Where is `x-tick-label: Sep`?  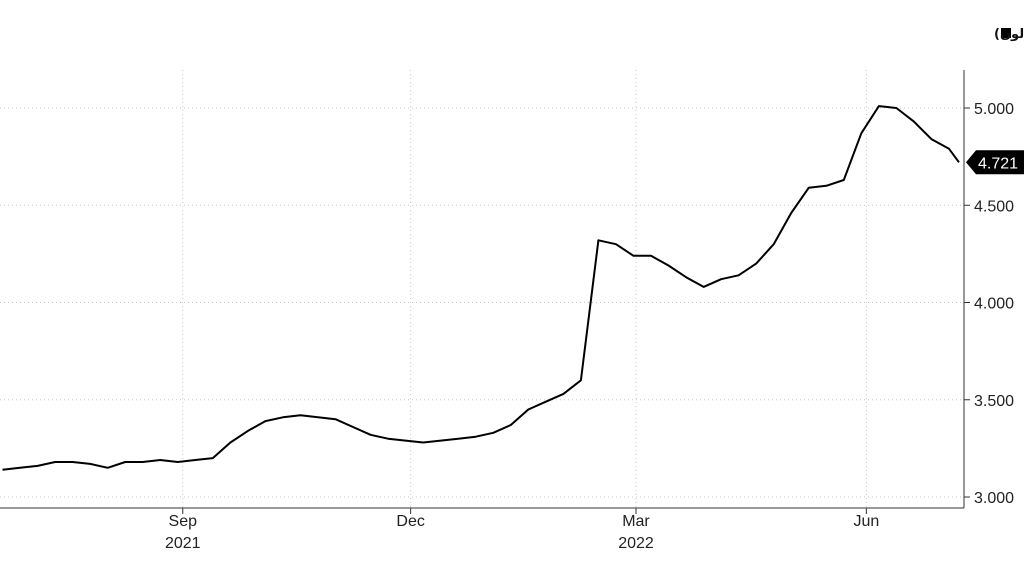 x-tick-label: Sep is located at coordinates (183, 521).